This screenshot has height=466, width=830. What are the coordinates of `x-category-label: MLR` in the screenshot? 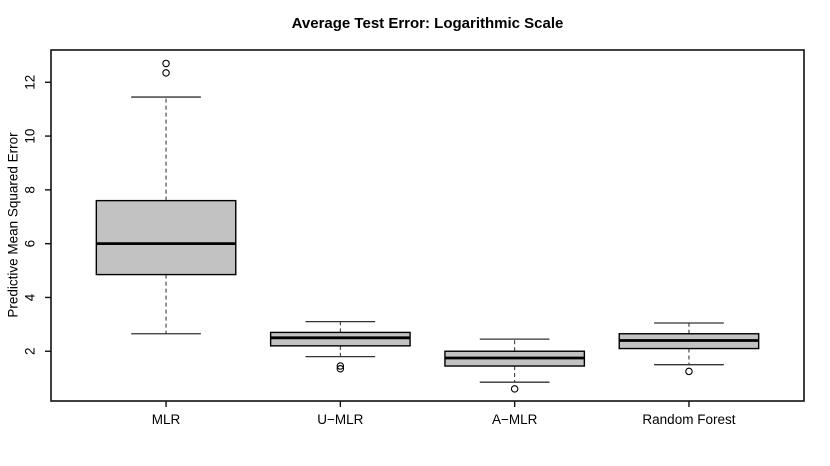 It's located at (166, 419).